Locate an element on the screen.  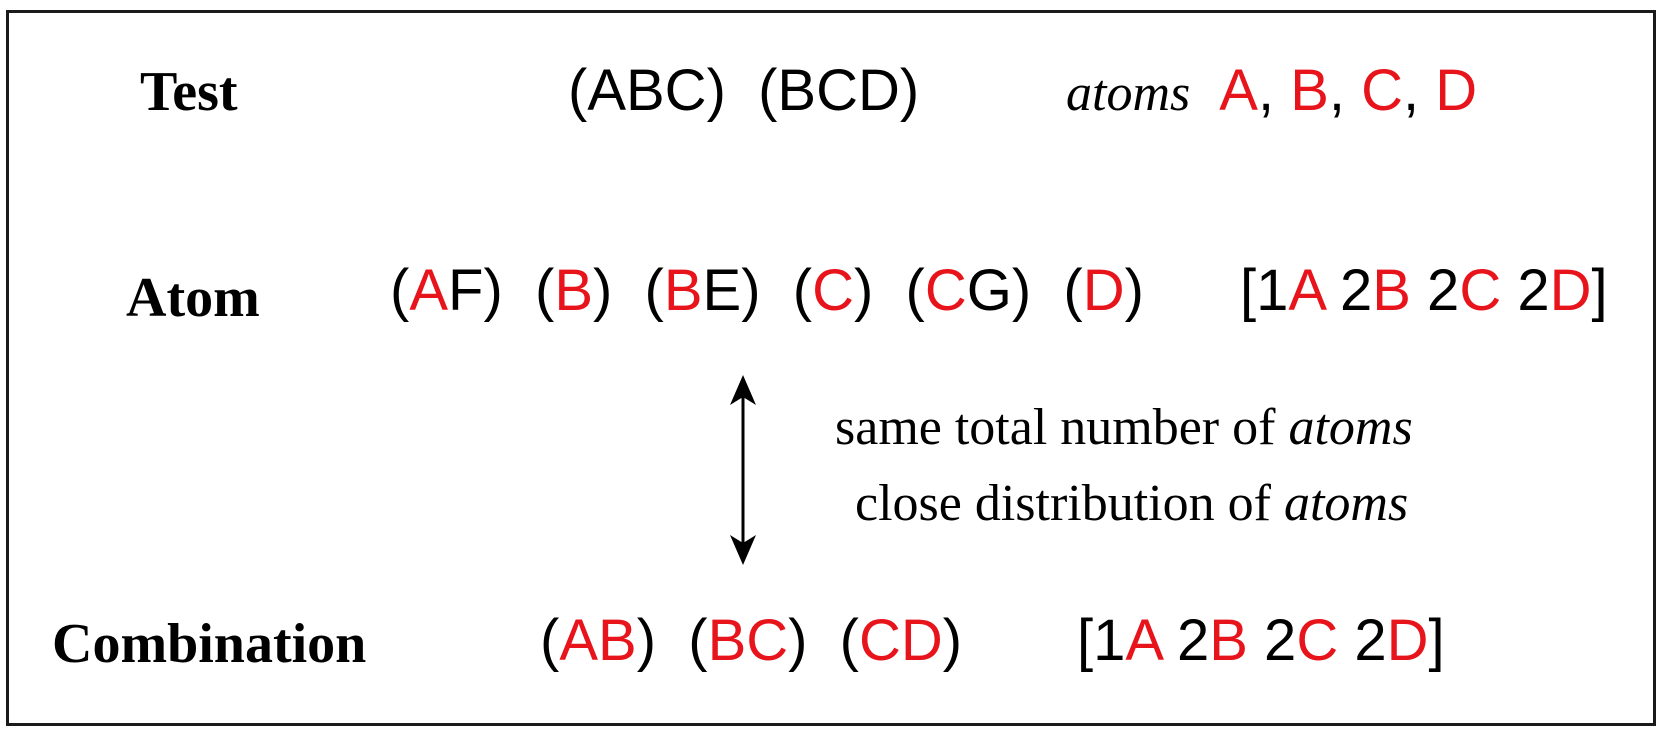
combination-count-token: C is located at coordinates (1317, 640).